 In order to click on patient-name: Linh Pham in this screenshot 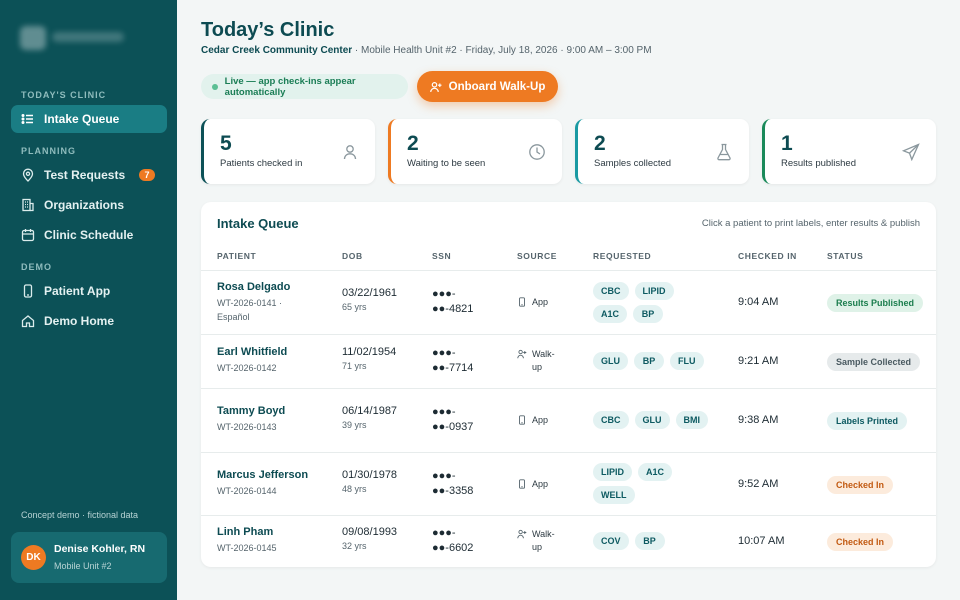, I will do `click(245, 532)`.